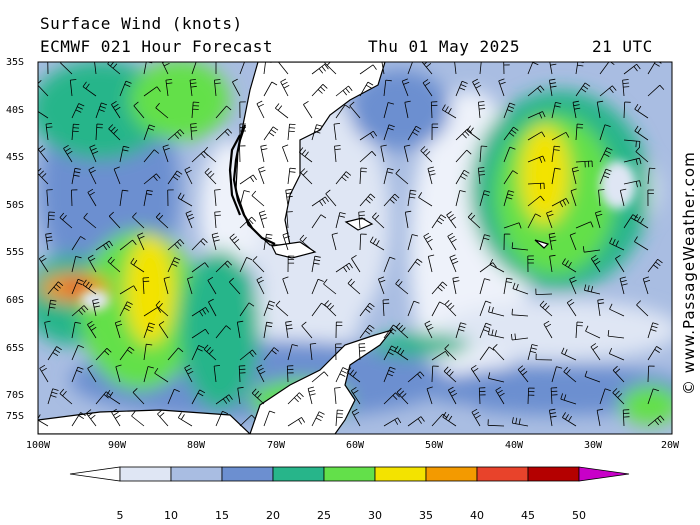 Image resolution: width=700 pixels, height=525 pixels. I want to click on lat-label: 60S, so click(15, 300).